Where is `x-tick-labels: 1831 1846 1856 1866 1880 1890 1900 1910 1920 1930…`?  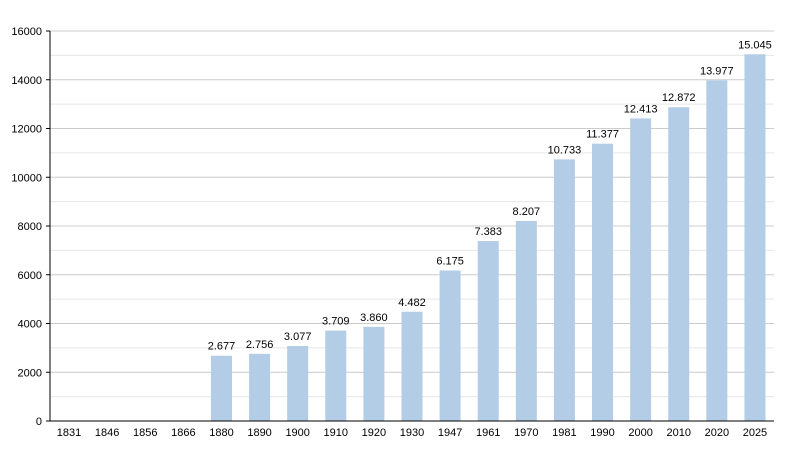
x-tick-labels: 1831 1846 1856 1866 1880 1890 1900 1910 1920 1930… is located at coordinates (412, 433).